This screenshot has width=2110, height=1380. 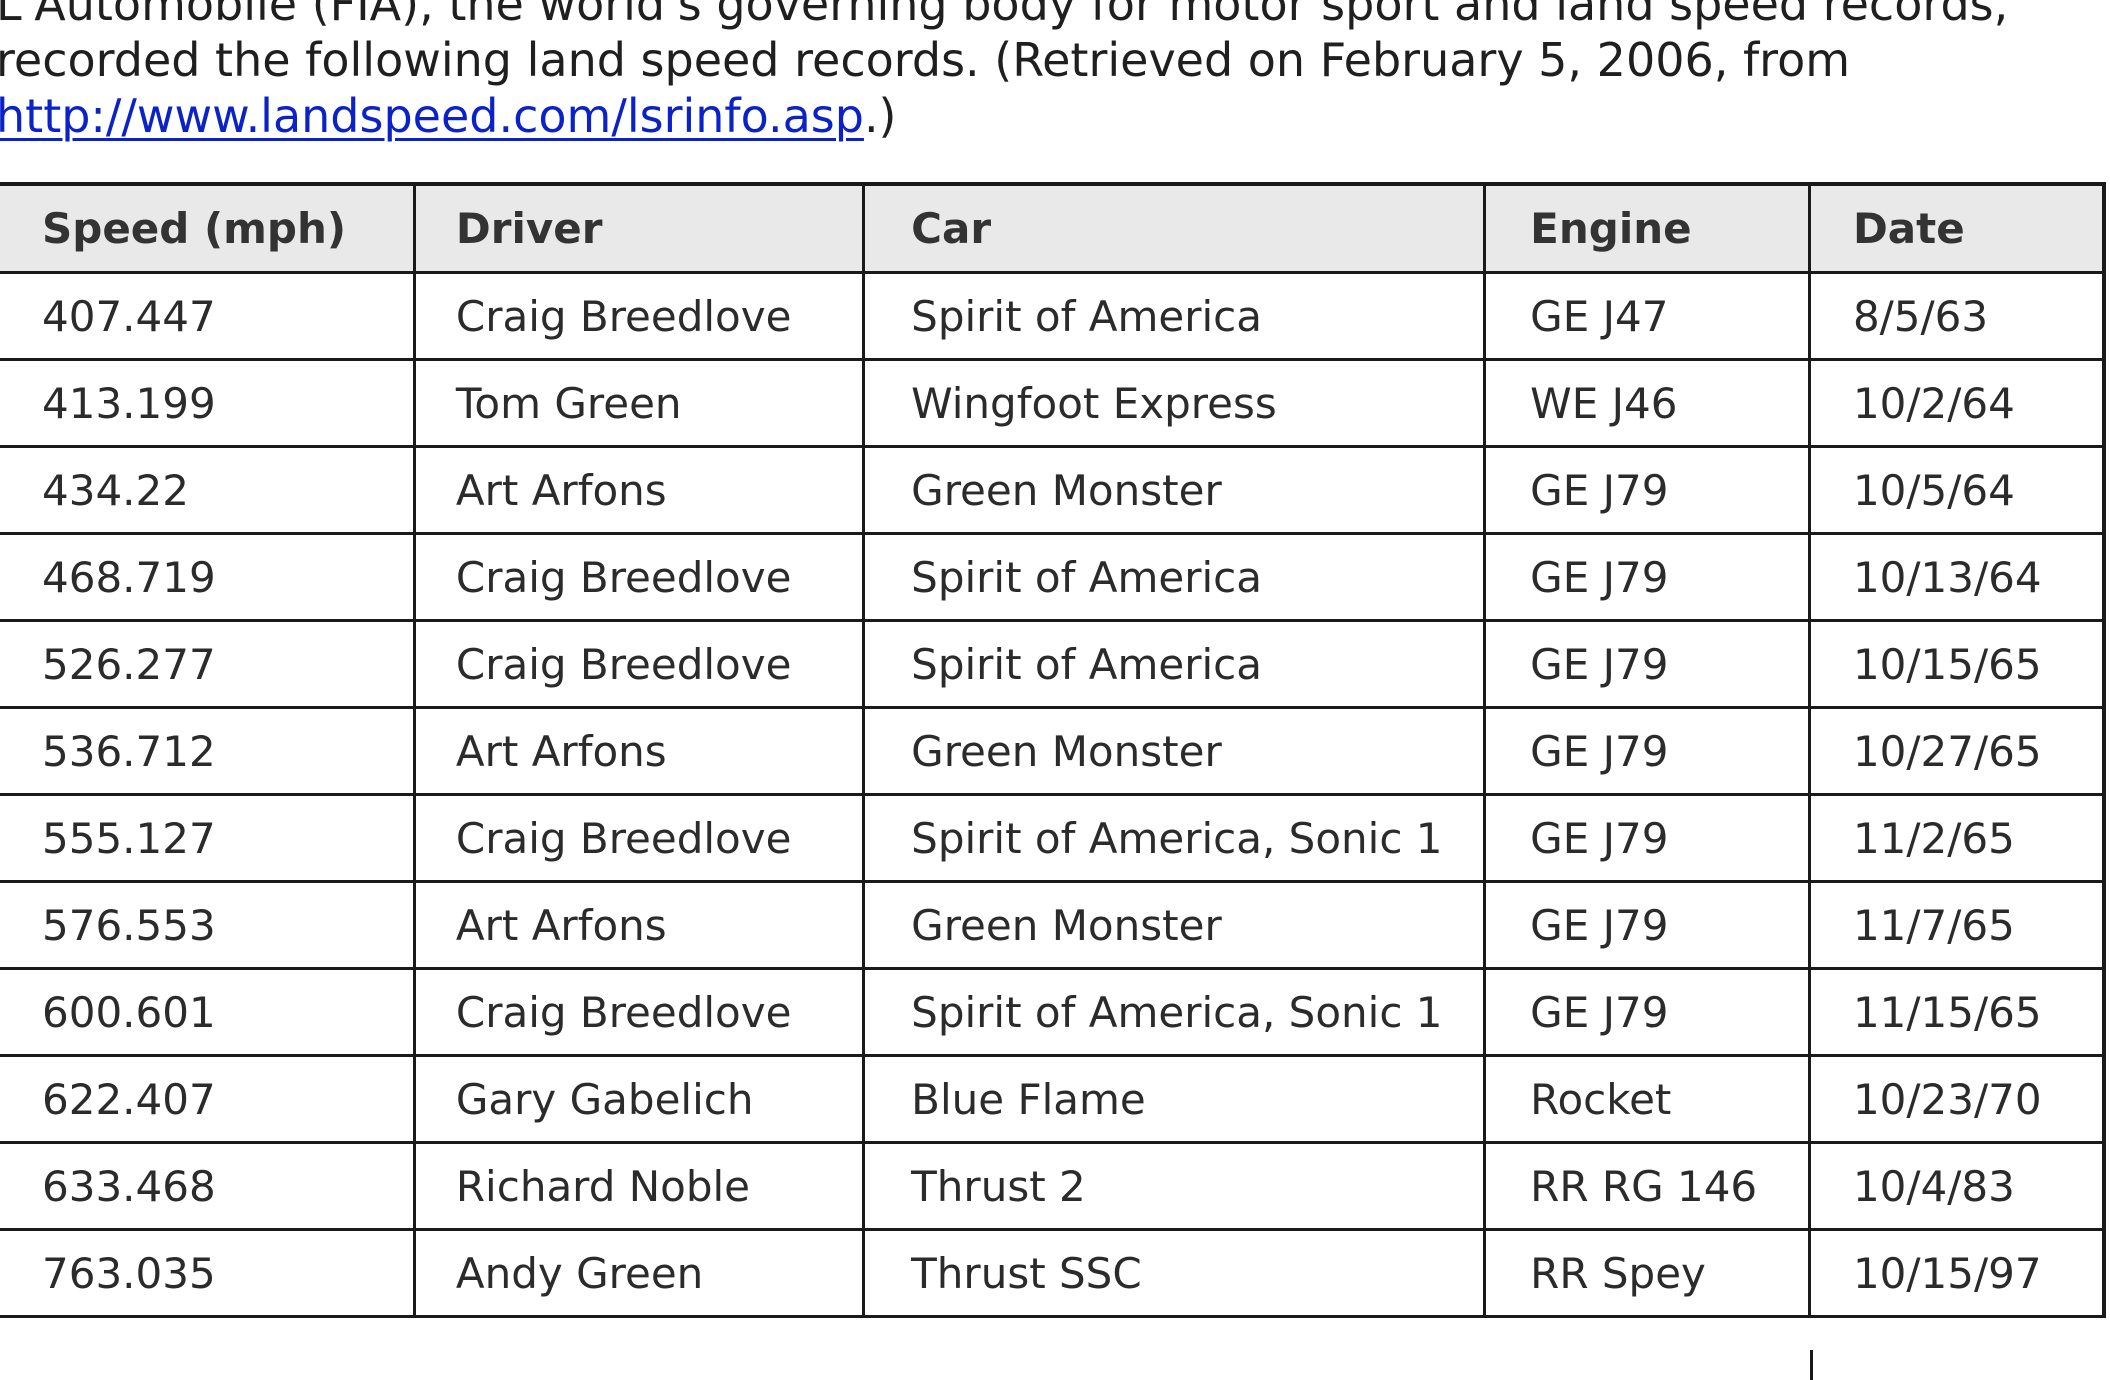 I want to click on cell-date: 10/23/70, so click(x=1956, y=1099).